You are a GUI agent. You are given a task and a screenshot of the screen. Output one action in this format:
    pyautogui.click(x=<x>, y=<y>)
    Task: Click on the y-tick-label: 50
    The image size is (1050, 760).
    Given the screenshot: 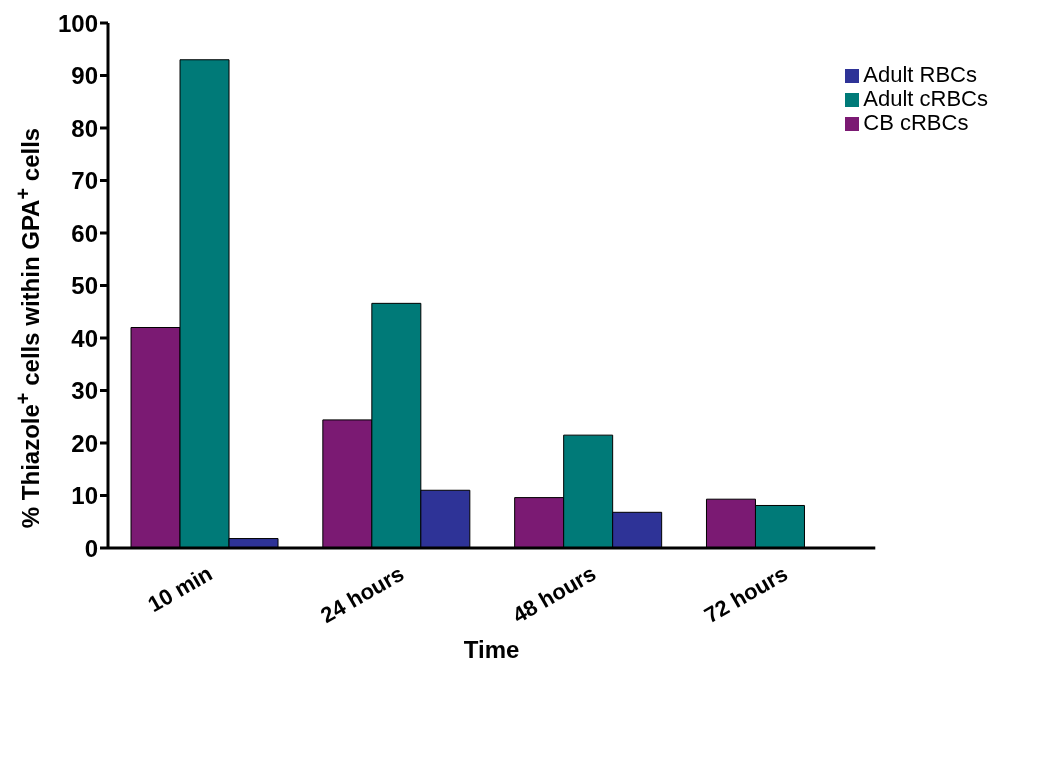 What is the action you would take?
    pyautogui.click(x=84, y=286)
    